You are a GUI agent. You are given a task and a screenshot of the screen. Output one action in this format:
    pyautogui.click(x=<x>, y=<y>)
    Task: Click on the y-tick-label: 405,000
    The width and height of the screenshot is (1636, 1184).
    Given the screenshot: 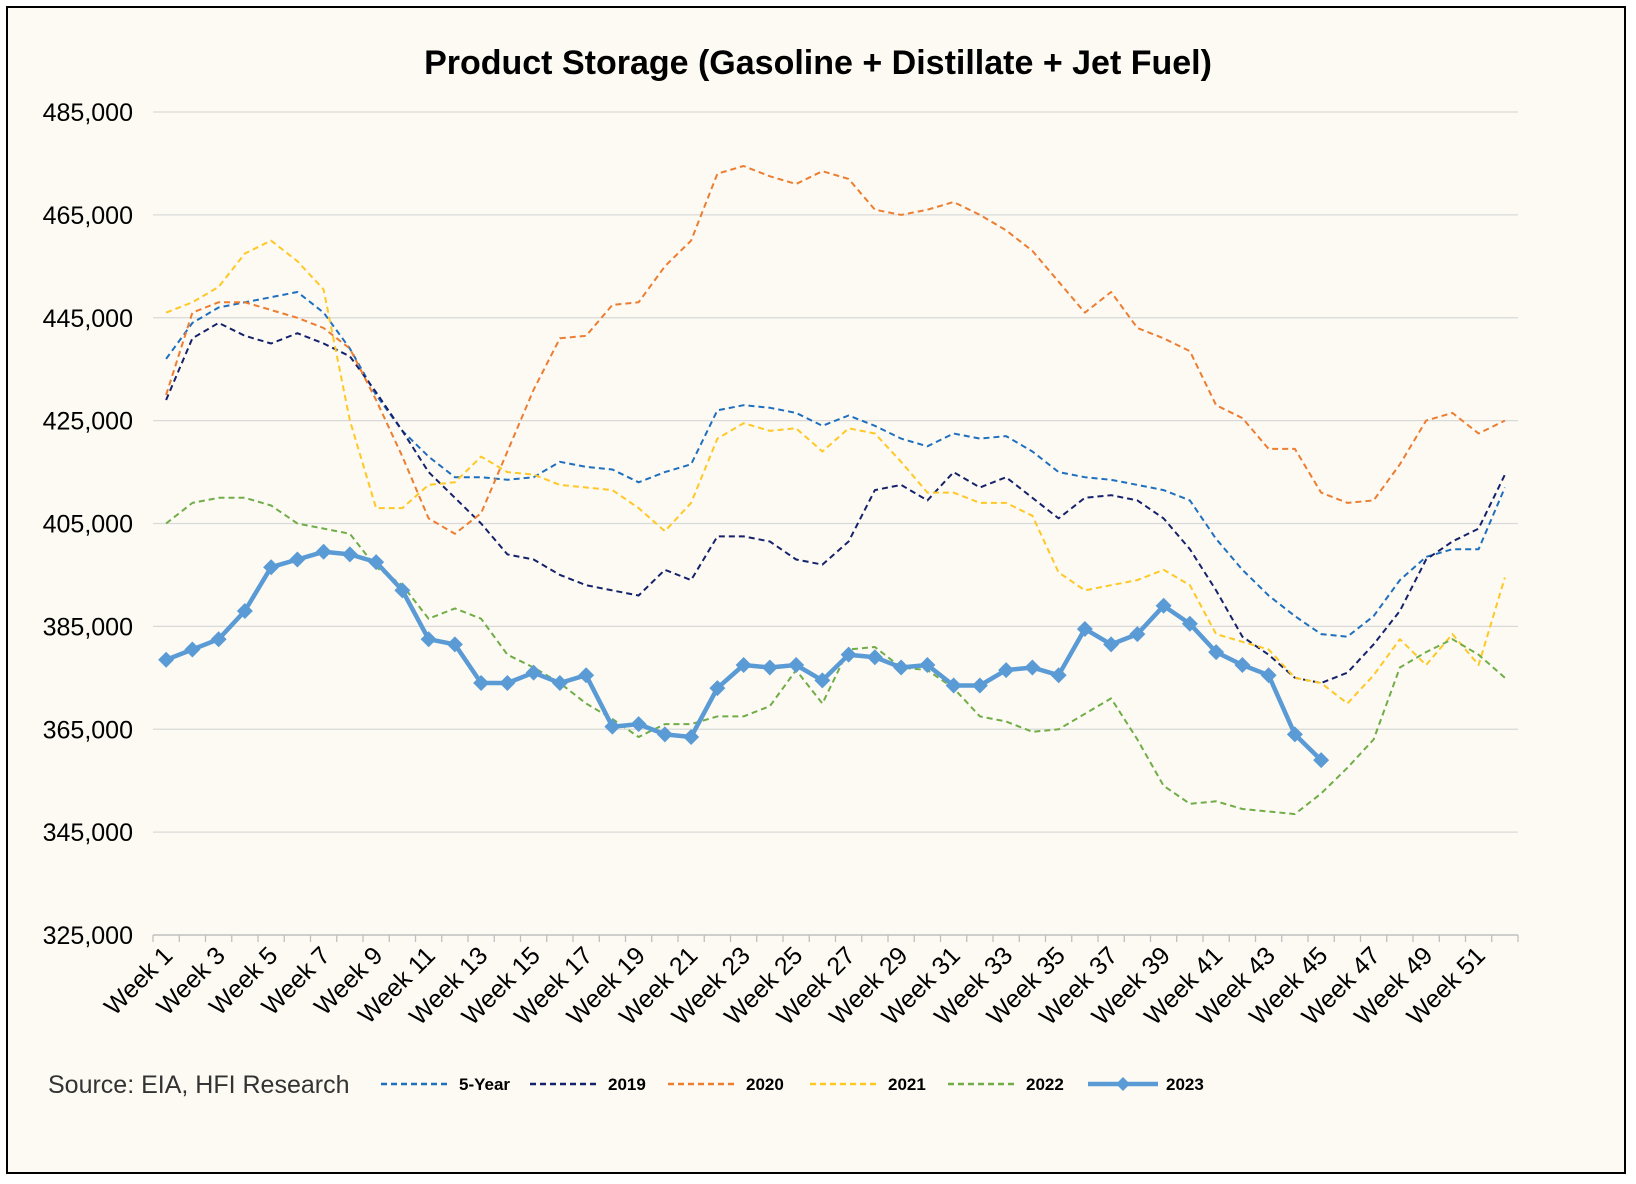 What is the action you would take?
    pyautogui.click(x=88, y=525)
    